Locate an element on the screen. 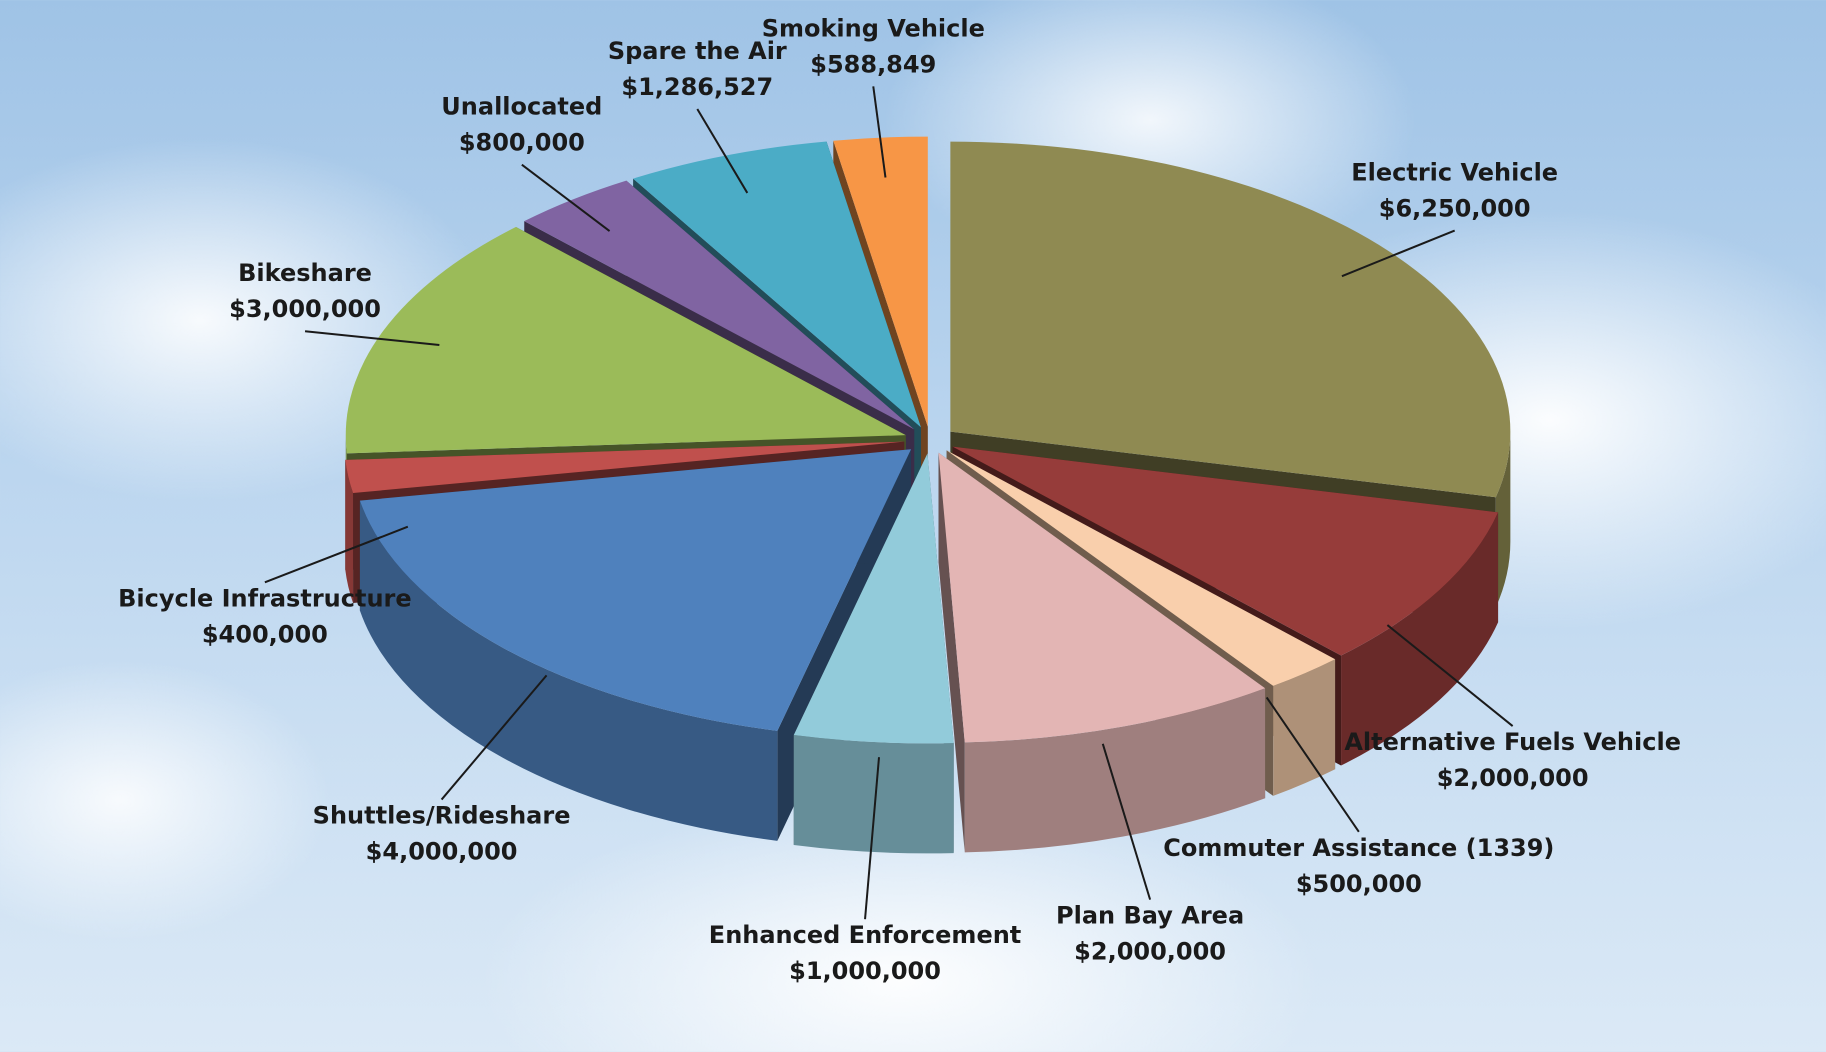 The width and height of the screenshot is (1826, 1052). data-label: Smoking Vehicle $588,849 is located at coordinates (873, 46).